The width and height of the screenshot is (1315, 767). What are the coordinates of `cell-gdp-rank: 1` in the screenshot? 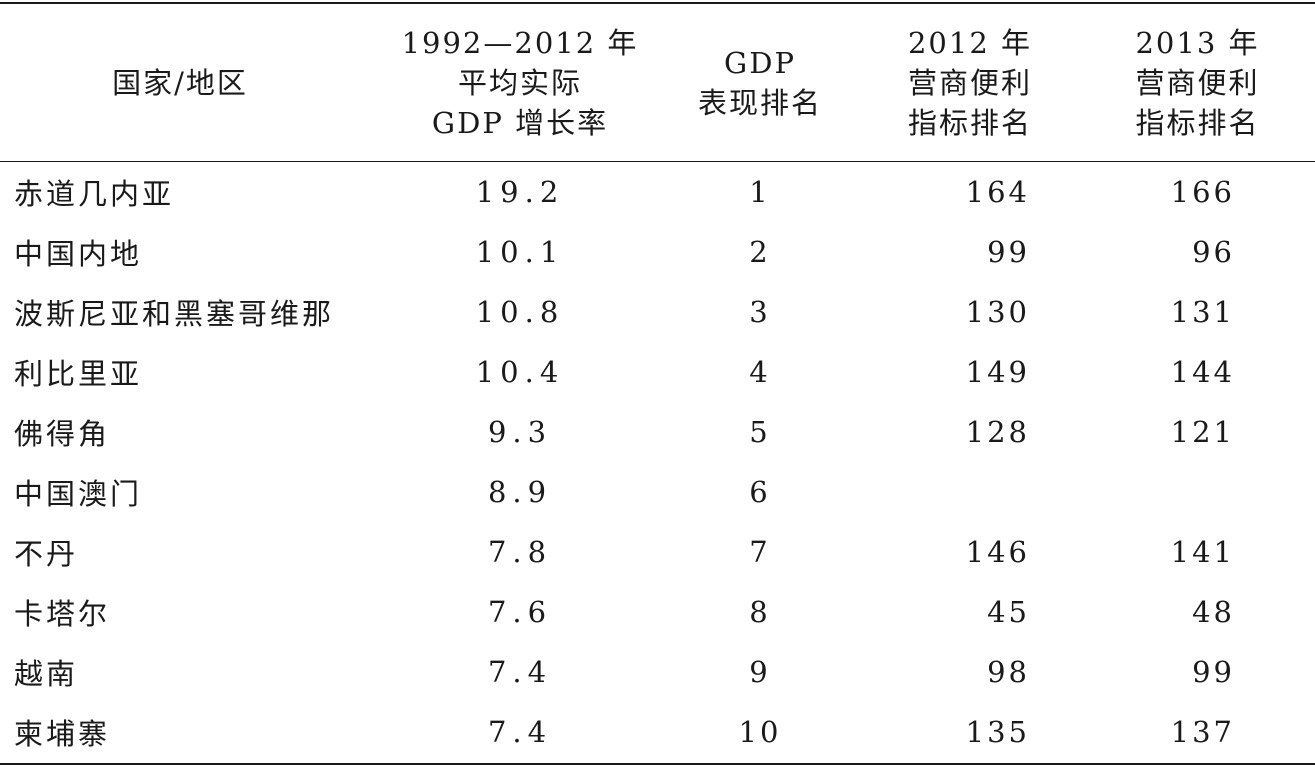 It's located at (760, 192).